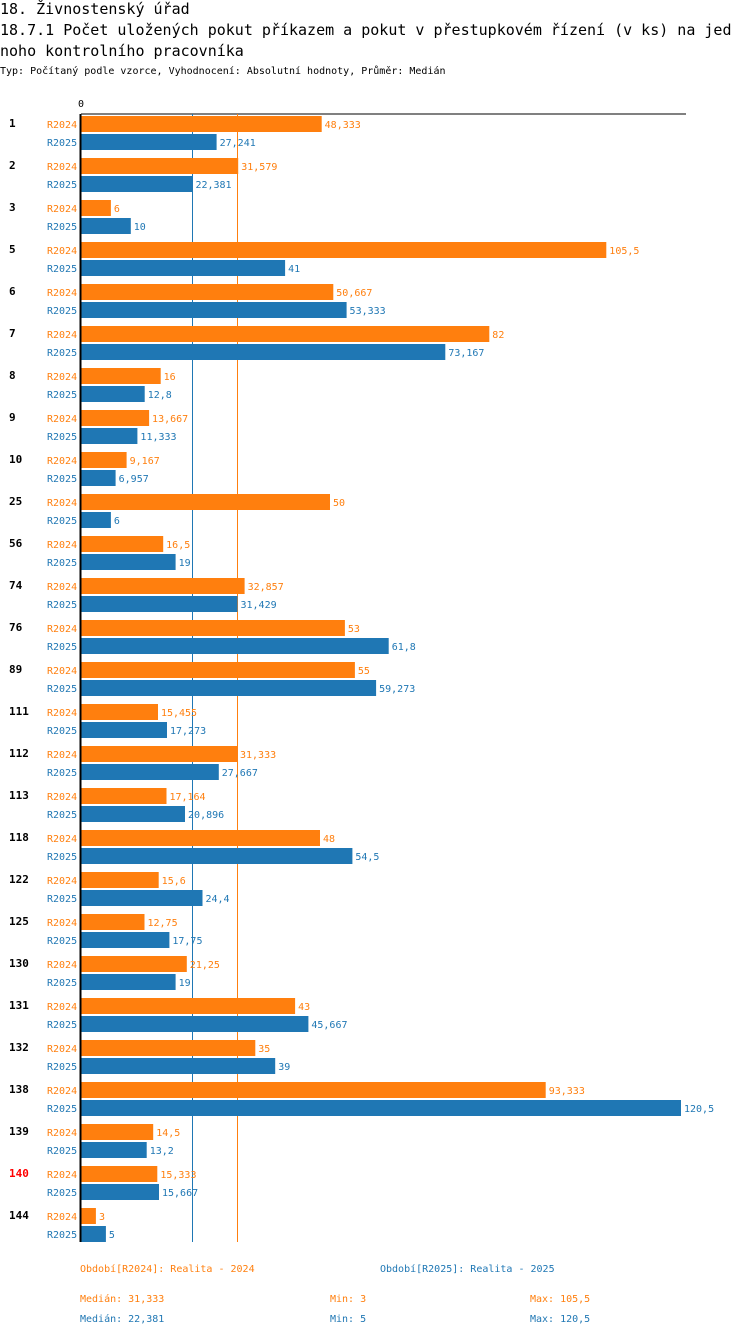  What do you see at coordinates (304, 1007) in the screenshot?
I see `value-label-r2024: 43` at bounding box center [304, 1007].